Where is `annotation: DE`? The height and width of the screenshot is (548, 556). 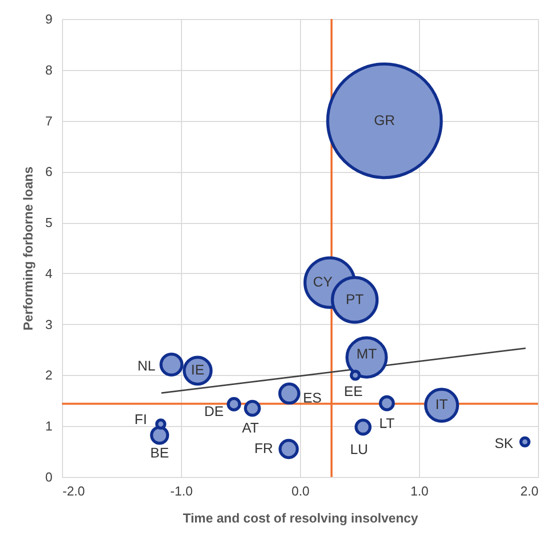 annotation: DE is located at coordinates (214, 411).